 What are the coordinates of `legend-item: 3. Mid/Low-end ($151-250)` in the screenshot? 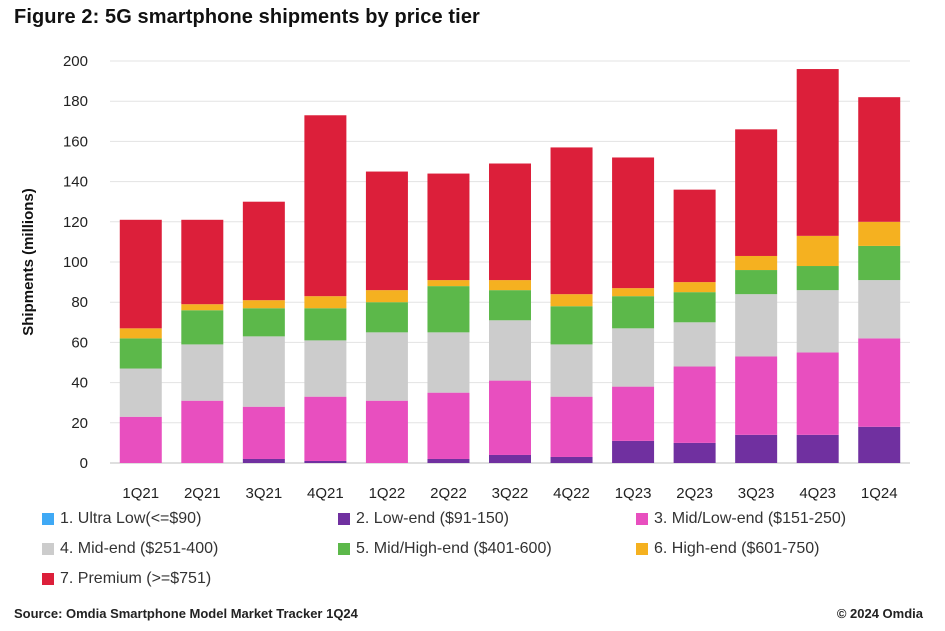 It's located at (741, 519).